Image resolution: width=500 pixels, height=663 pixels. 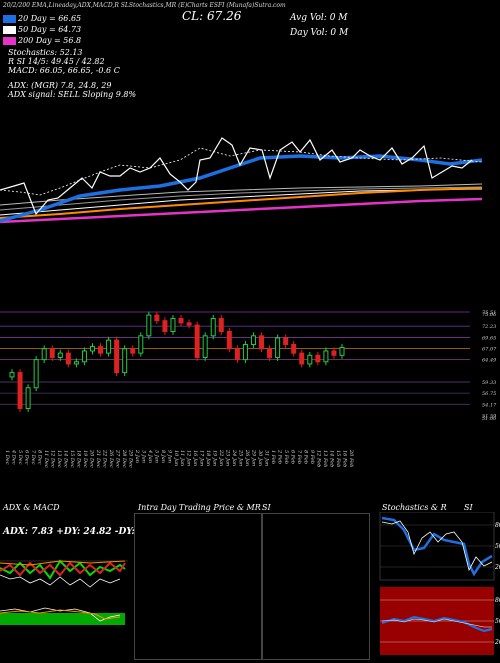 What do you see at coordinates (52, 459) in the screenshot?
I see `date-tick-label: 12 Dec` at bounding box center [52, 459].